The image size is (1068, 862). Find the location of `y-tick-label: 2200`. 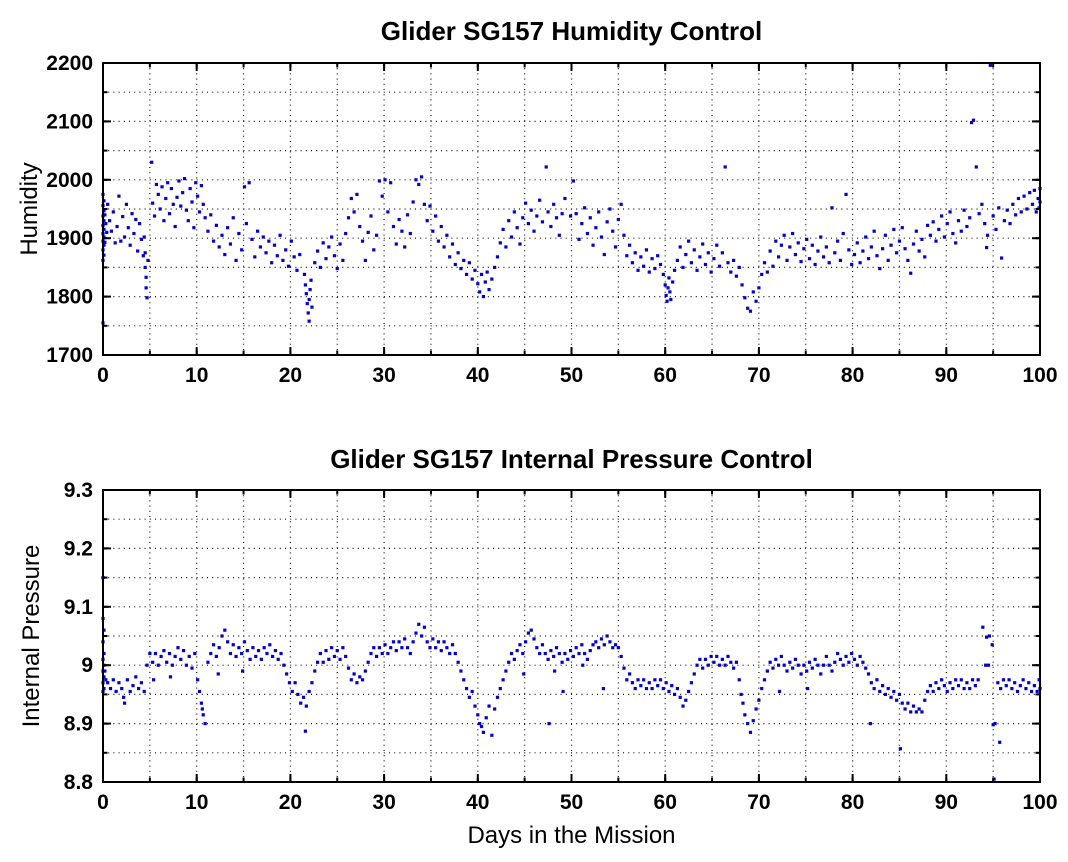

y-tick-label: 2200 is located at coordinates (69, 63).